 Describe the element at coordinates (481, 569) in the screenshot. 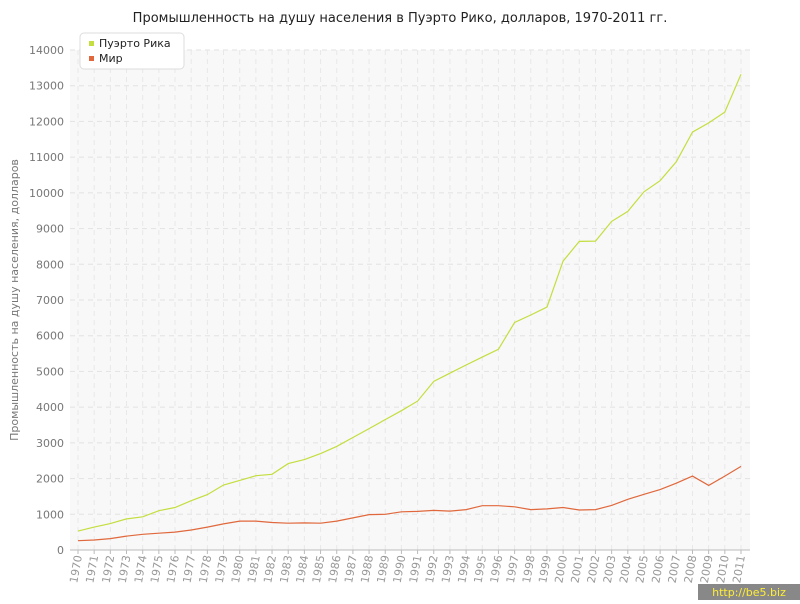

I see `x-tick-label: 1995` at that location.